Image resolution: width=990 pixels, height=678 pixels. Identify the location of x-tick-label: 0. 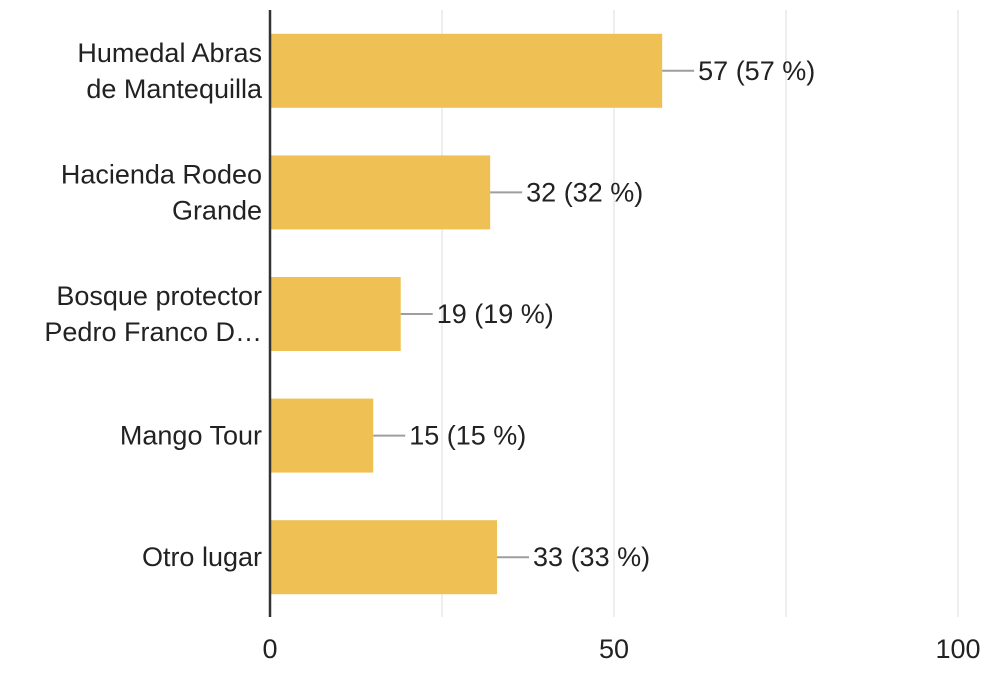
(269, 649).